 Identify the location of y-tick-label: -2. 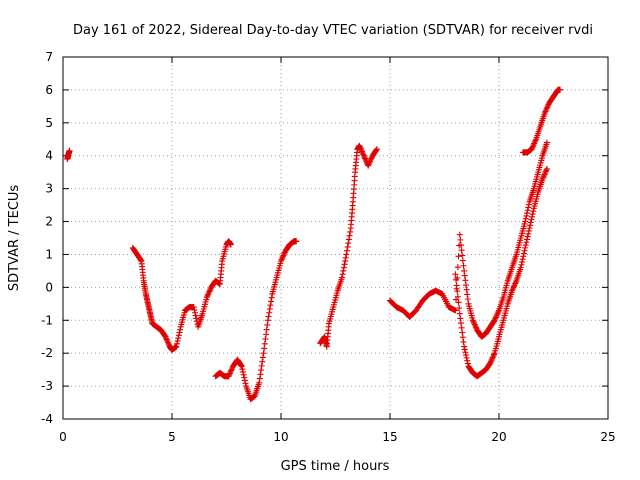
(47, 353).